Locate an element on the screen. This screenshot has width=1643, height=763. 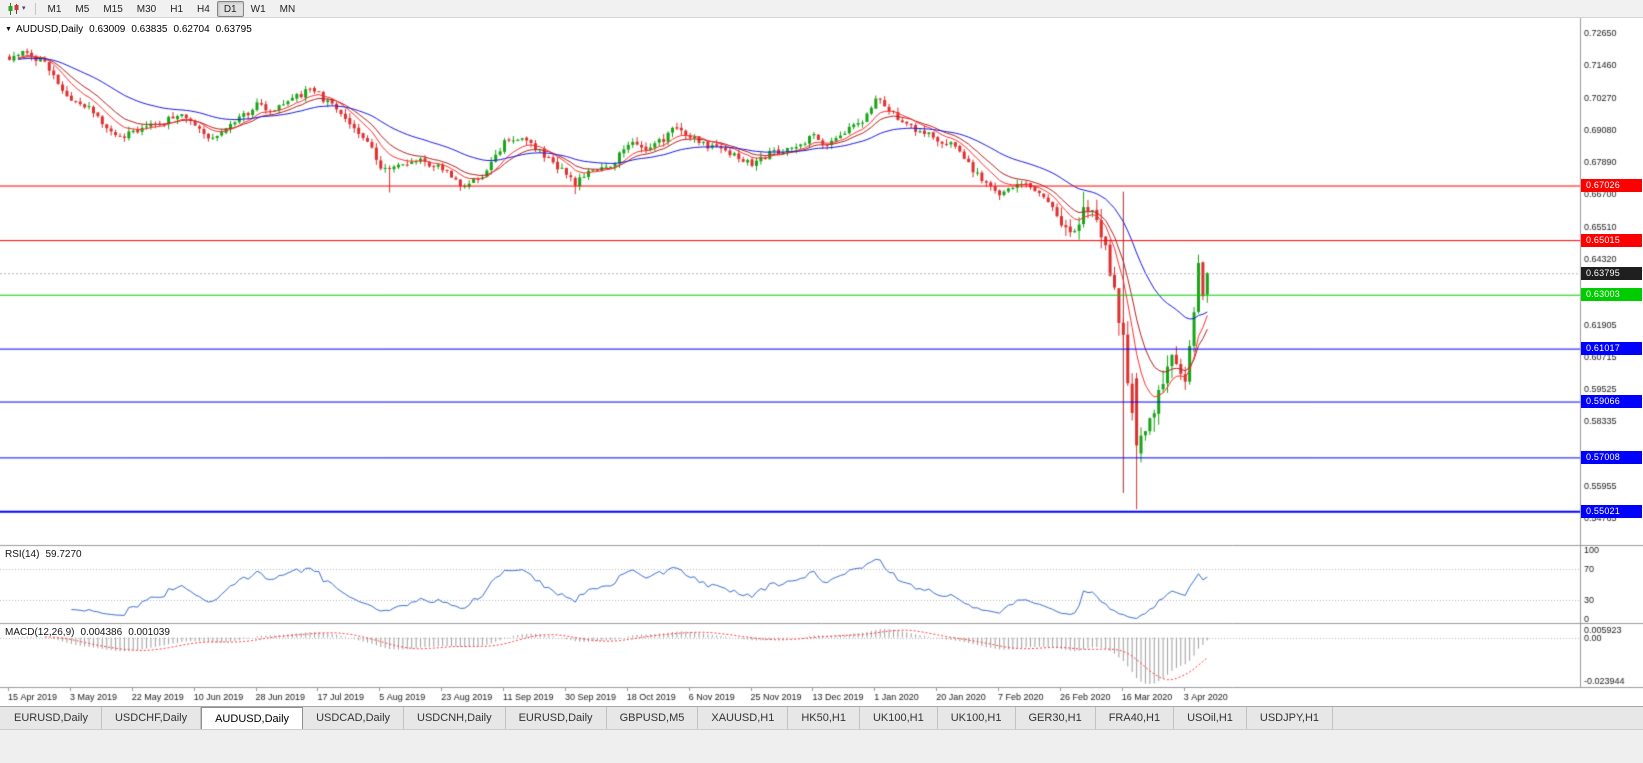
chart-tab-usoil-h1: USOil,H1 is located at coordinates (1210, 718).